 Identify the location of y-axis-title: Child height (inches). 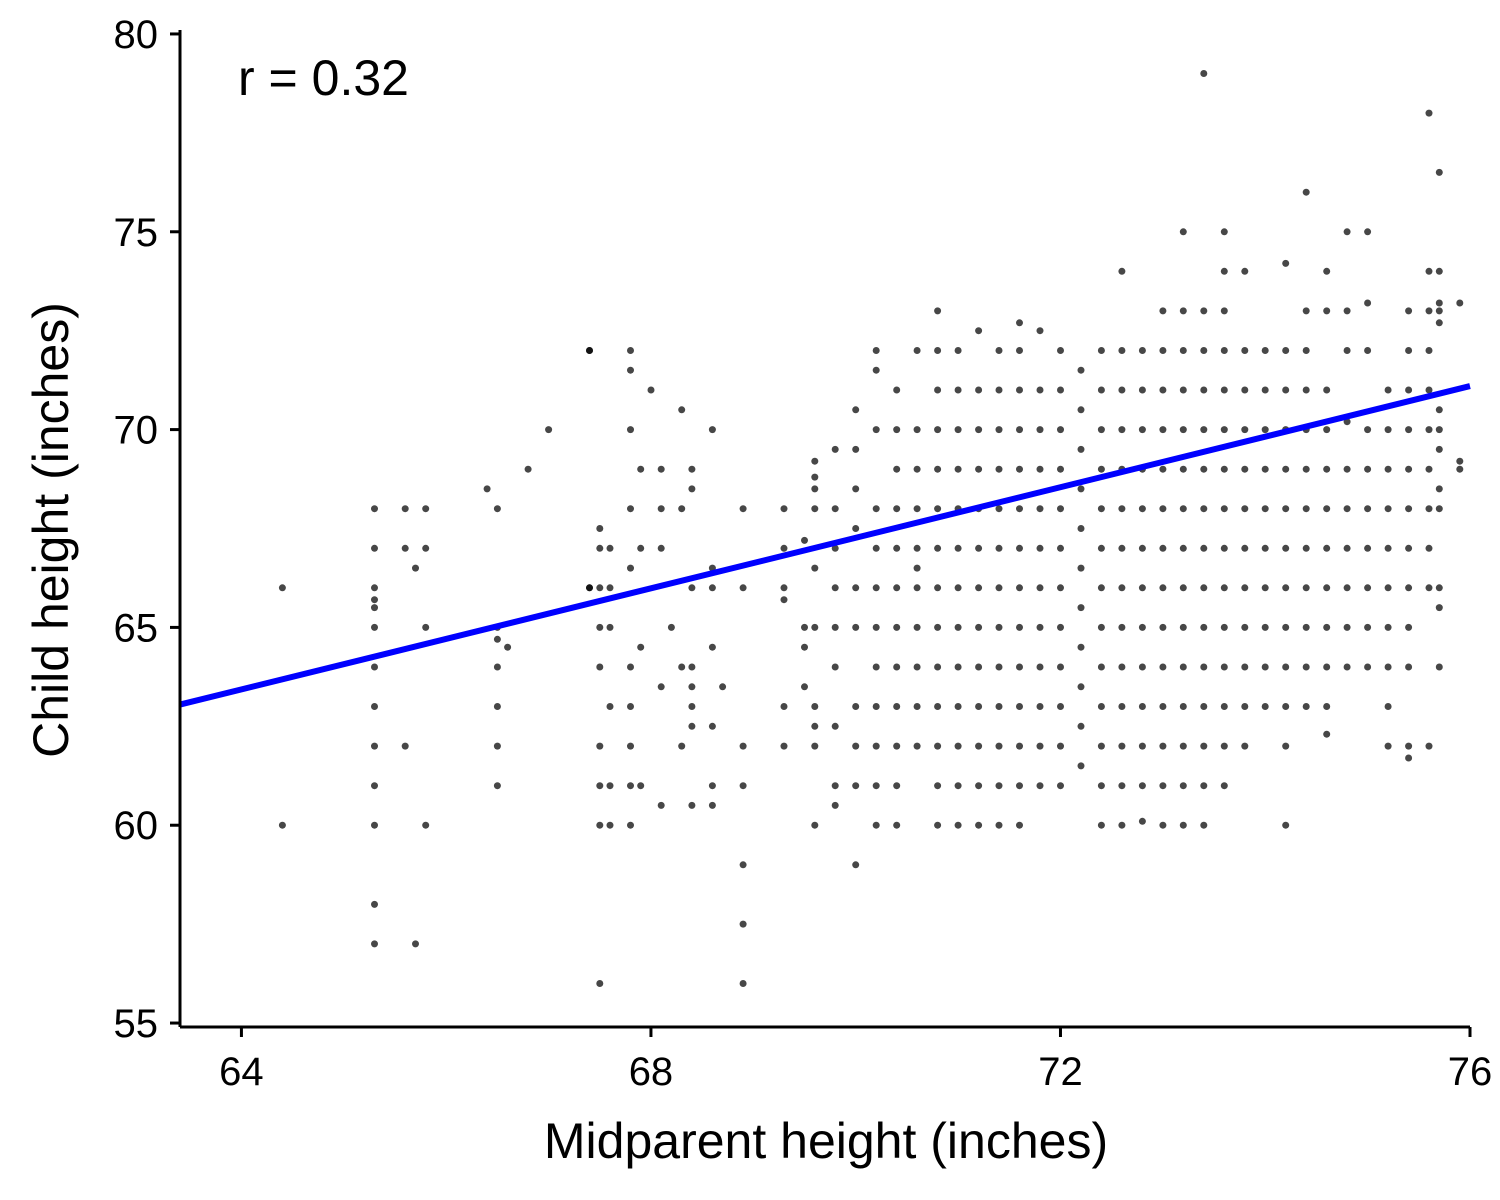
(51, 530).